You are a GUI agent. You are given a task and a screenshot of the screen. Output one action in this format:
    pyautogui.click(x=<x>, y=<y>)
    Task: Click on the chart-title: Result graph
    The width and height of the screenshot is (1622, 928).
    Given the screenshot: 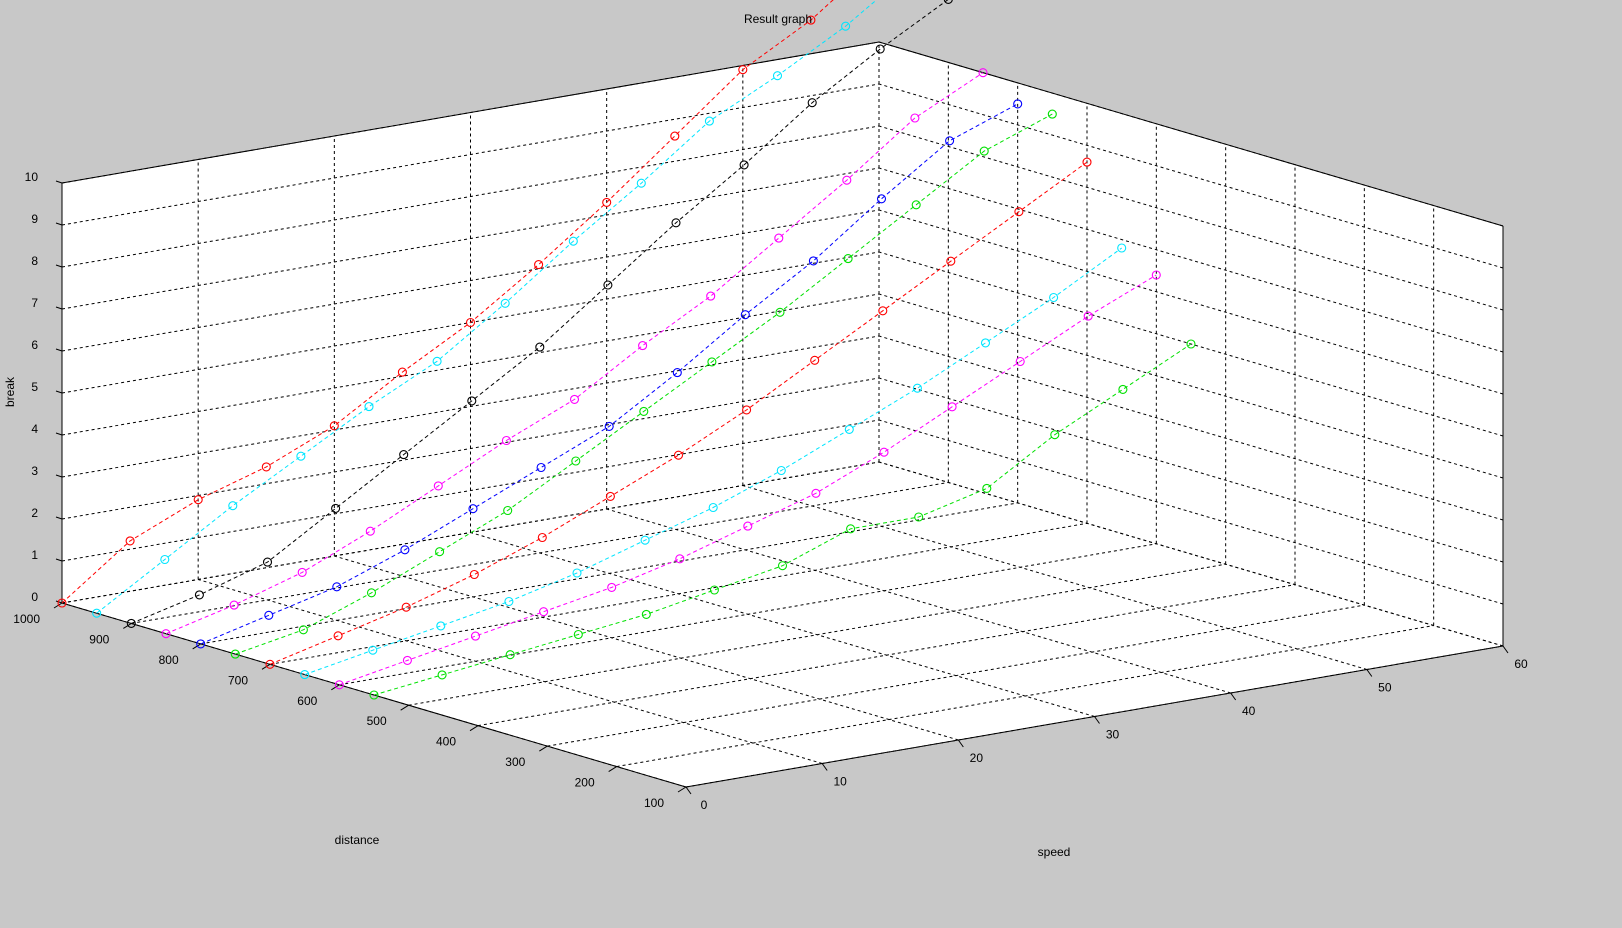 What is the action you would take?
    pyautogui.click(x=778, y=19)
    